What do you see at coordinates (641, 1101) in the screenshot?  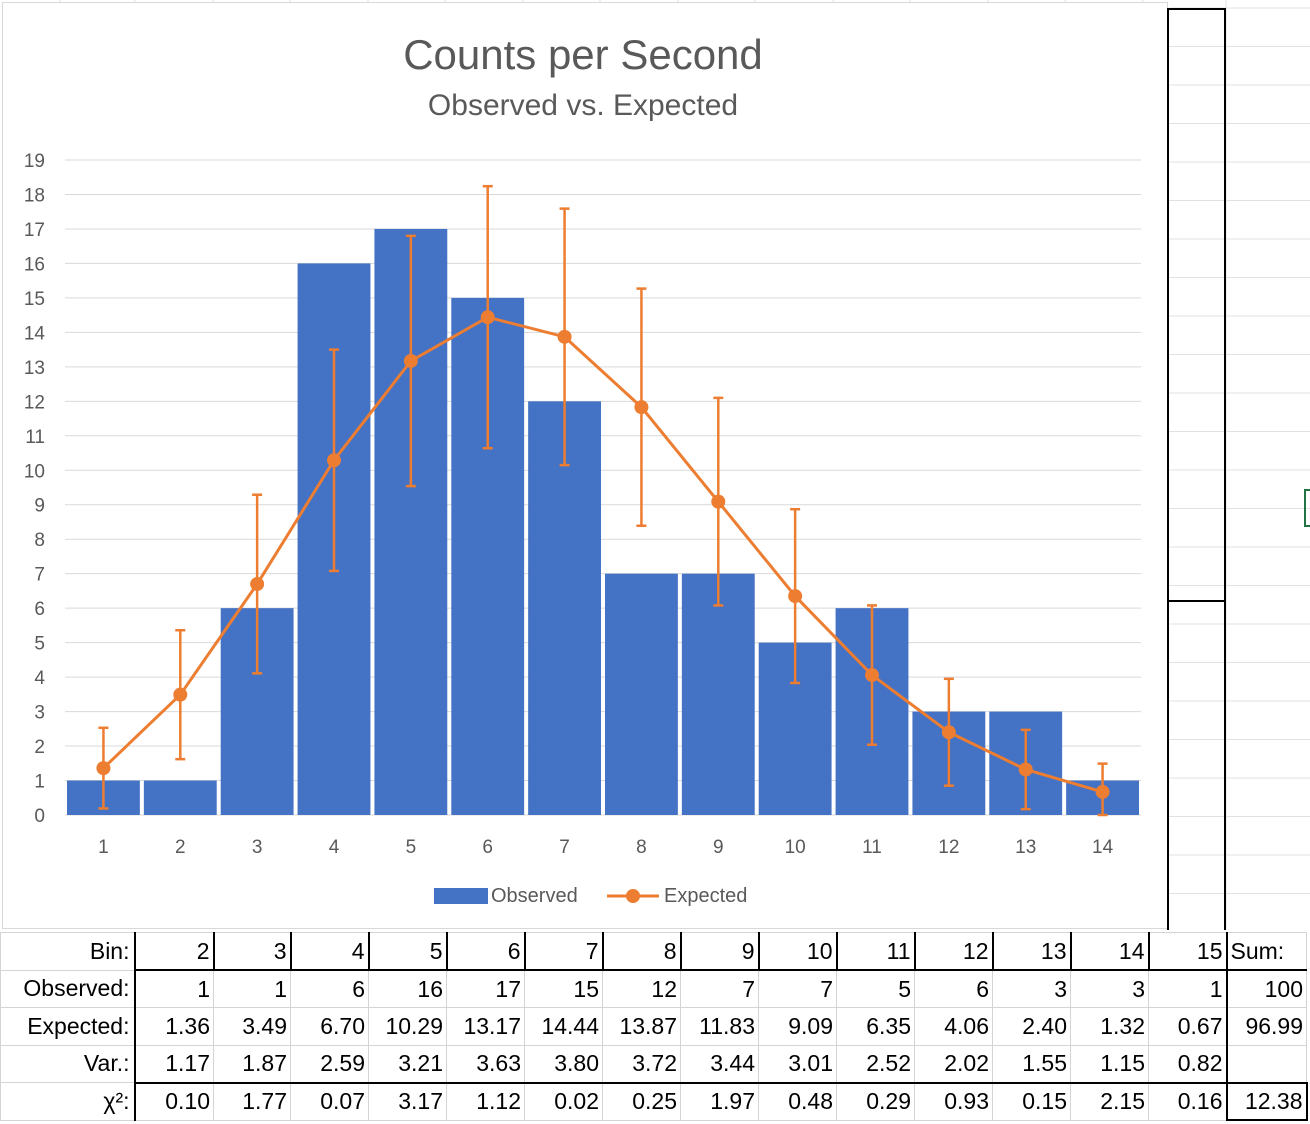 I see `table-cell: 0.25` at bounding box center [641, 1101].